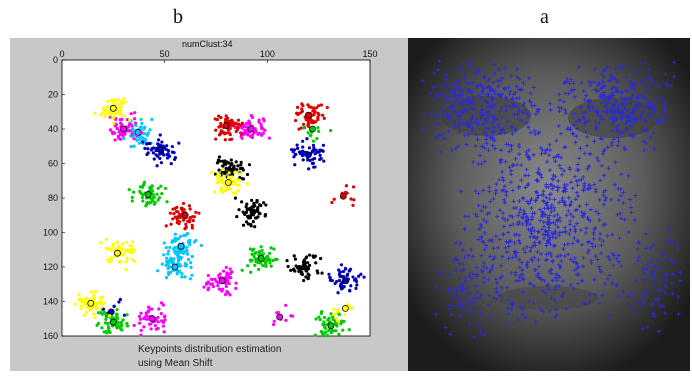  I want to click on x-tick-label: 150, so click(369, 54).